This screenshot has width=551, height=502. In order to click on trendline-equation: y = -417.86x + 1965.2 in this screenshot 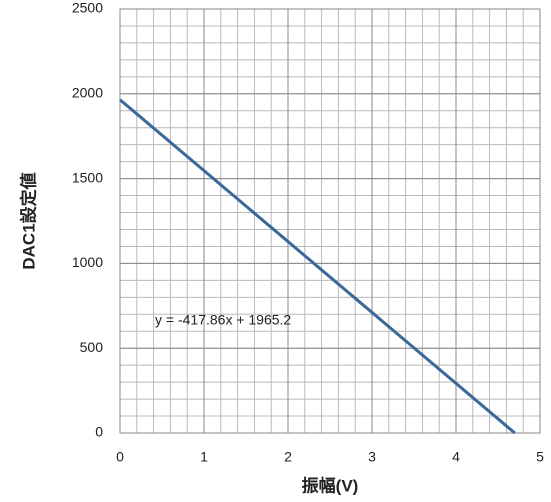, I will do `click(223, 320)`.